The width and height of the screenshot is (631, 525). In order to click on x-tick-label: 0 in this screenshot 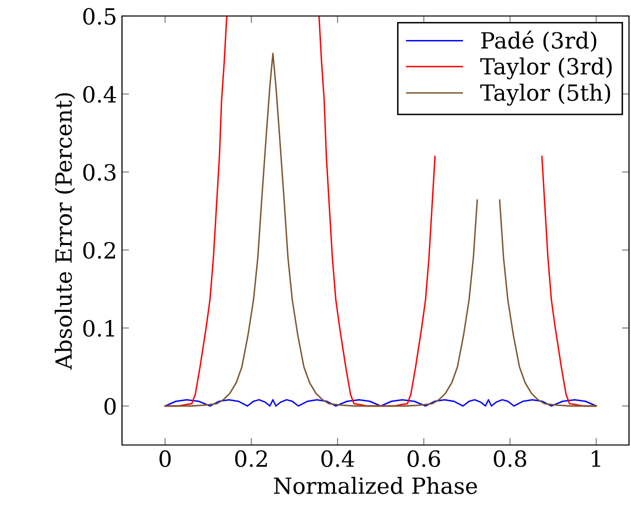, I will do `click(165, 459)`.